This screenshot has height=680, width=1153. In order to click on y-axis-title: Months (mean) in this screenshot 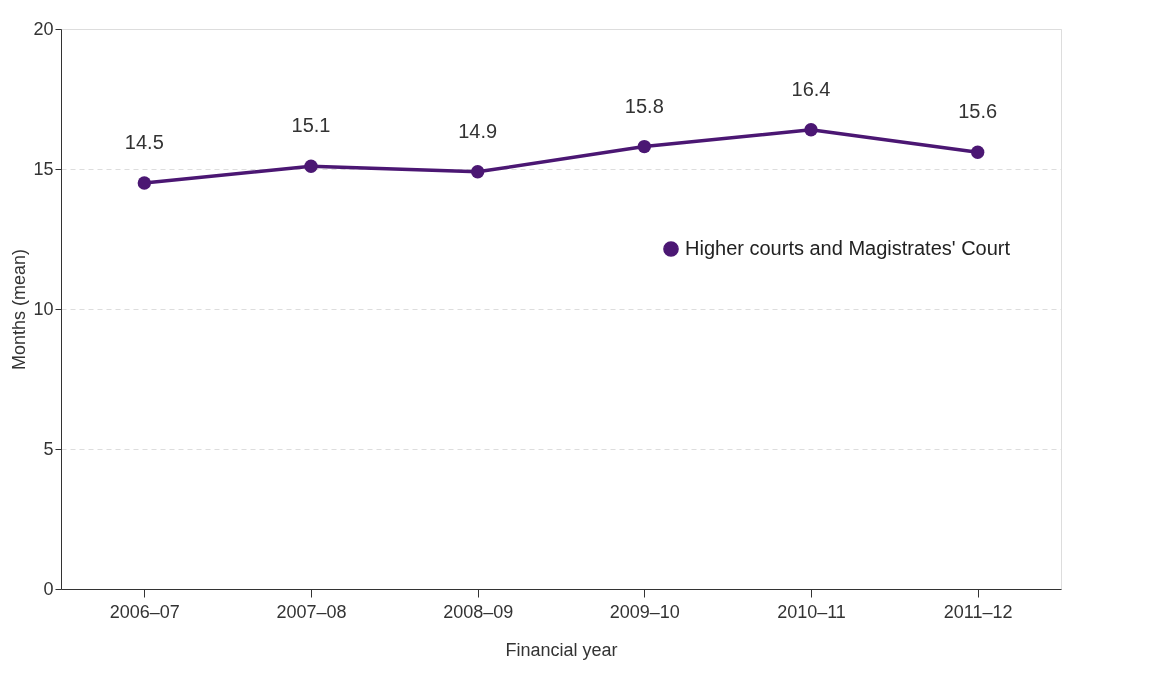, I will do `click(19, 309)`.